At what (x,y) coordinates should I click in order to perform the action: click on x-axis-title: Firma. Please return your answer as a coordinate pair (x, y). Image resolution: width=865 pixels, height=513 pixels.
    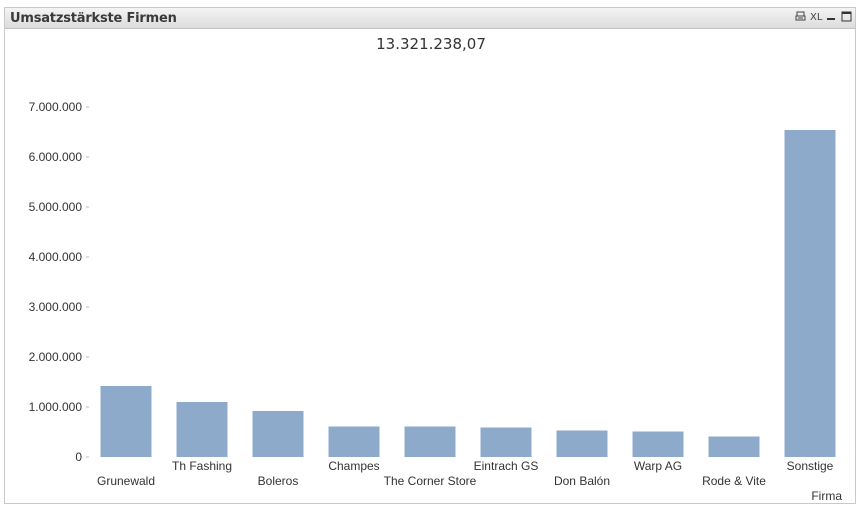
    Looking at the image, I should click on (826, 496).